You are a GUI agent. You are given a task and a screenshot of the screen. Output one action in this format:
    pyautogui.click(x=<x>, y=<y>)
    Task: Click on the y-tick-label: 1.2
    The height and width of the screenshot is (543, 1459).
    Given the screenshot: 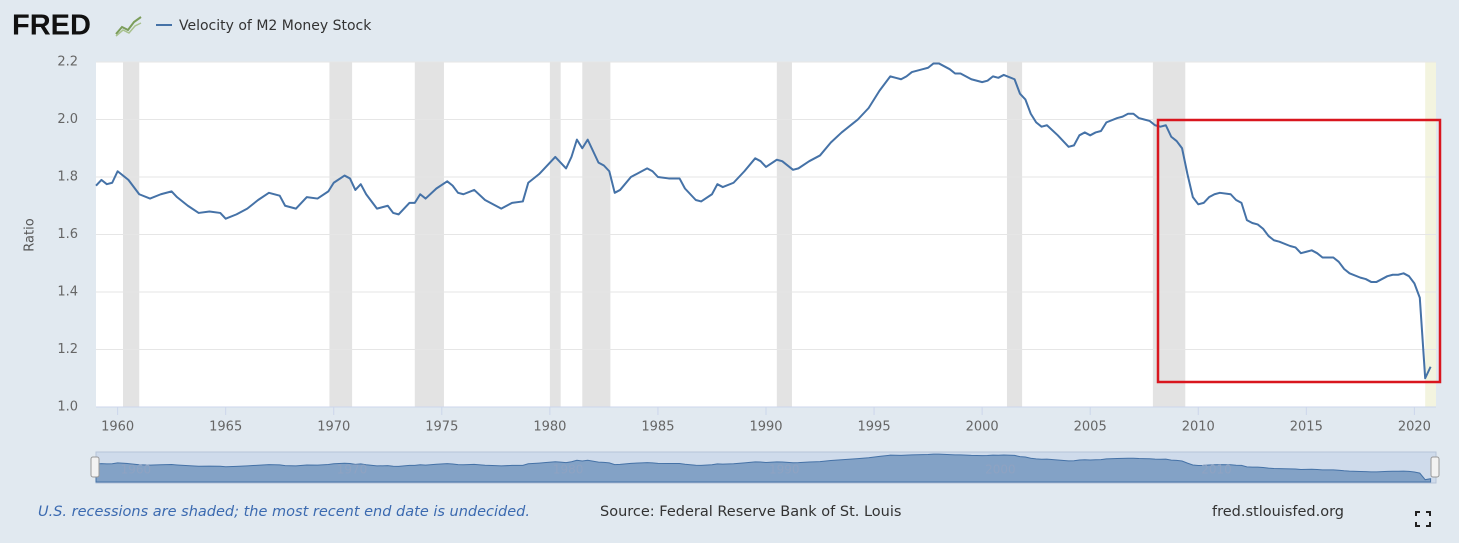 What is the action you would take?
    pyautogui.click(x=67, y=349)
    